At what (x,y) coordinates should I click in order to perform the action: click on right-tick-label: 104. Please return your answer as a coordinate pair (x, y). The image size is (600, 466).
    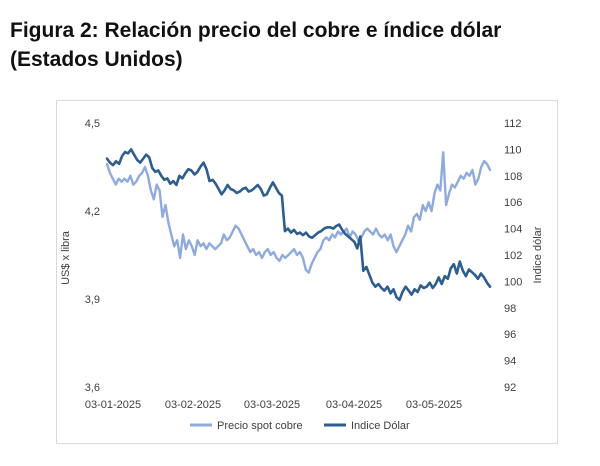
    Looking at the image, I should click on (513, 230).